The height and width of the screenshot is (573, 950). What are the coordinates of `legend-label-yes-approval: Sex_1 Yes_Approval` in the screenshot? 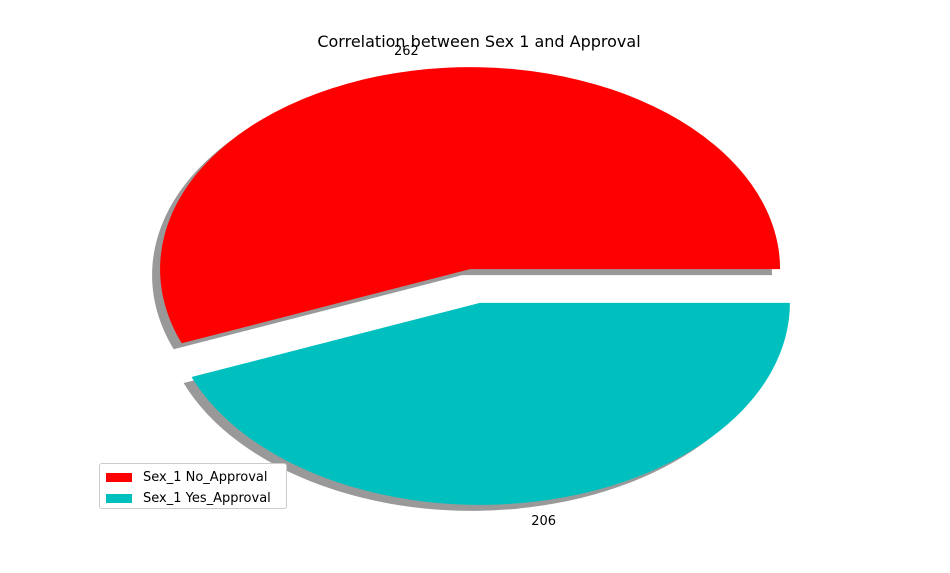 It's located at (207, 498).